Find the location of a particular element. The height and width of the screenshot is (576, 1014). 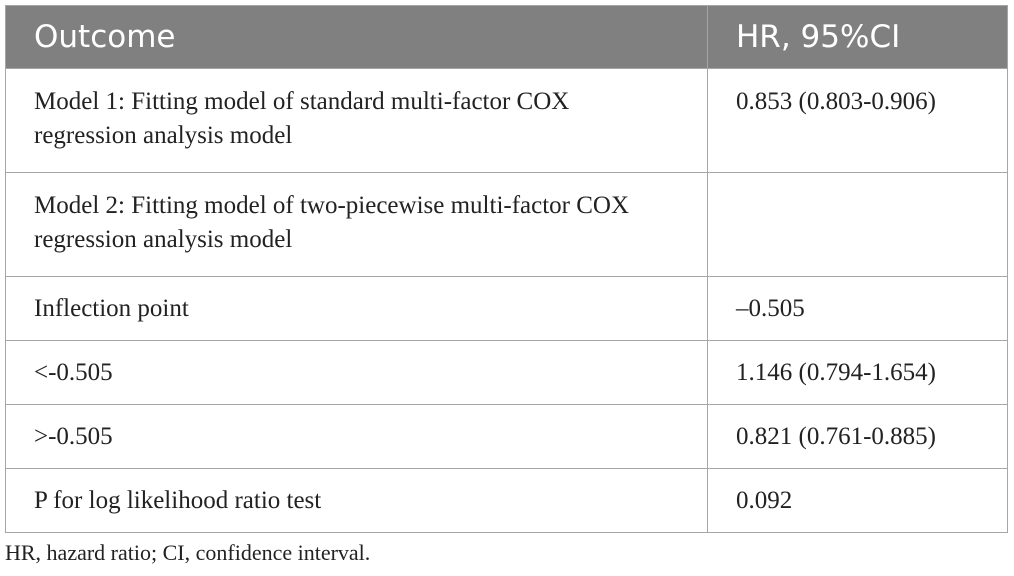

table-row: <-0.505 1.146 (0.794-1.654) is located at coordinates (506, 372).